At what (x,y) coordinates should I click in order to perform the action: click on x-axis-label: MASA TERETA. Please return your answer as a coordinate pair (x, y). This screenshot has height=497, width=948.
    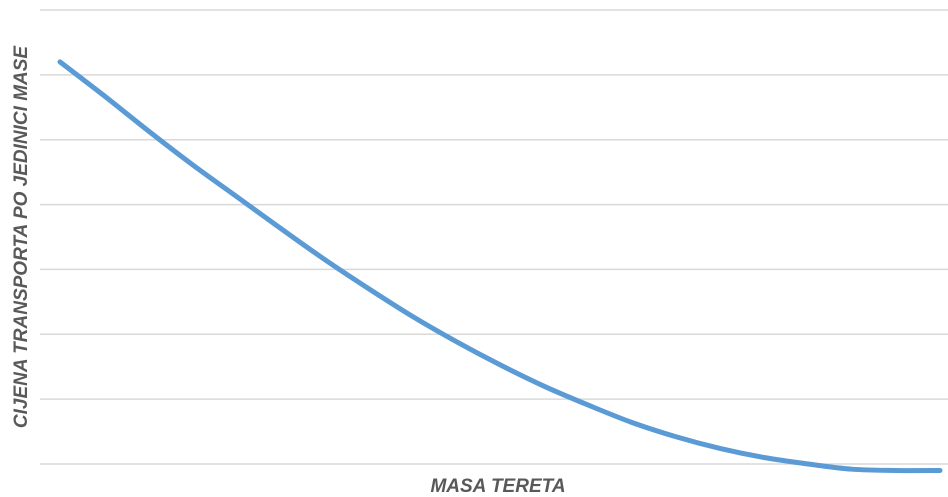
    Looking at the image, I should click on (497, 486).